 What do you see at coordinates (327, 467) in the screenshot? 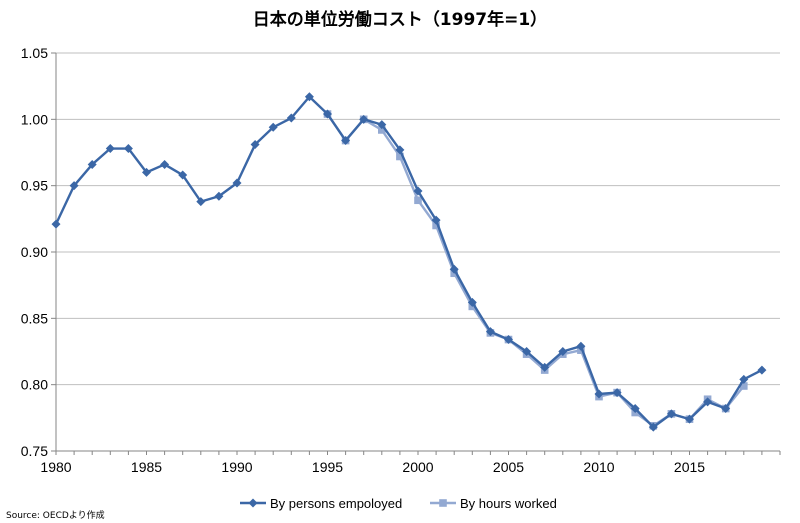
I see `x-tick-label: 1995` at bounding box center [327, 467].